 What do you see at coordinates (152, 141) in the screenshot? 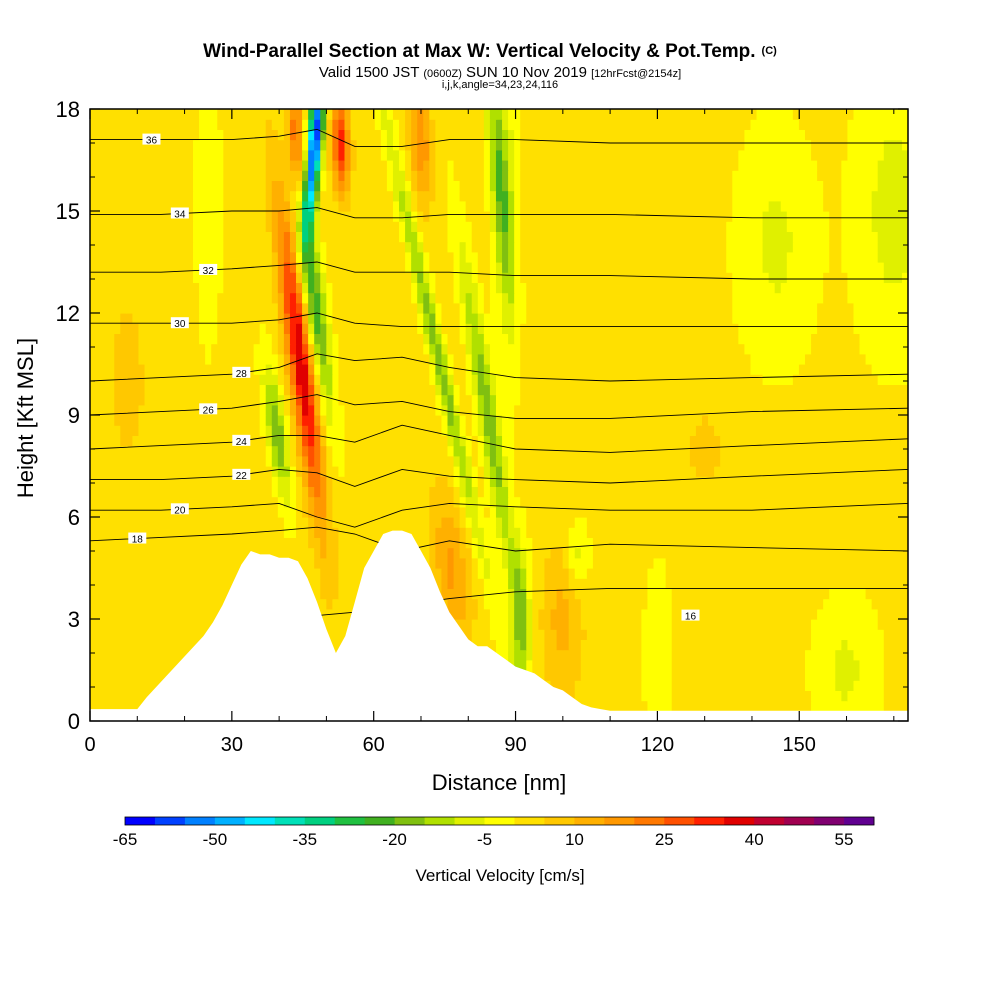
I see `contour-label: 36` at bounding box center [152, 141].